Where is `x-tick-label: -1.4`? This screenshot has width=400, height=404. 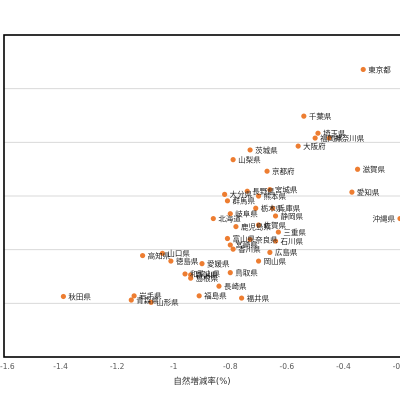 x-tick-label: -1.4 is located at coordinates (60, 366).